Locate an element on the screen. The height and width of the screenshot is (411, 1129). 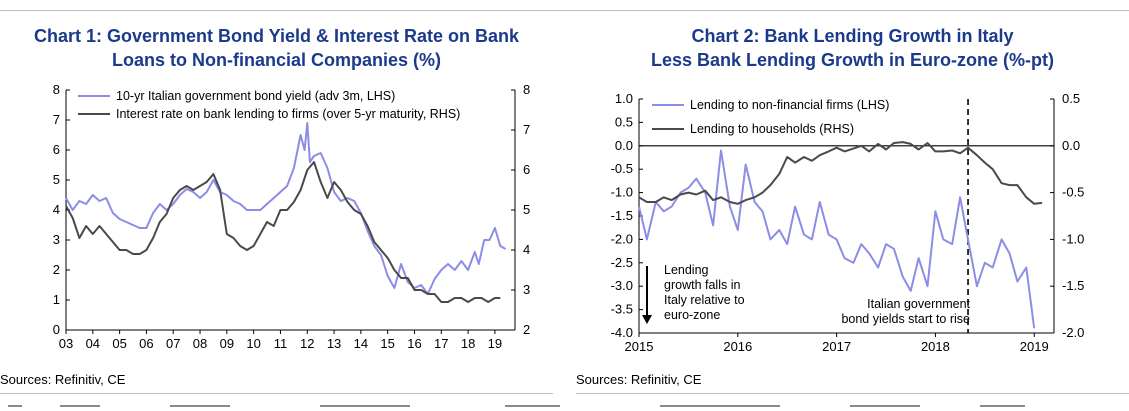
chart-1-y-left-tick-label: 3 is located at coordinates (56, 239).